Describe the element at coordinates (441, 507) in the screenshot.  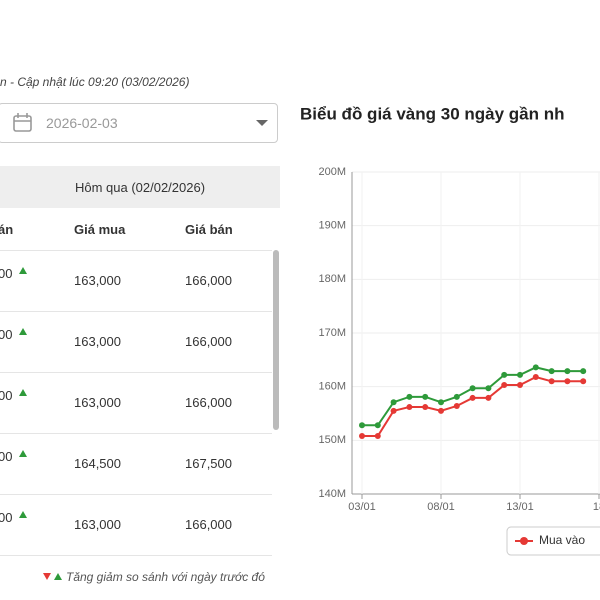
I see `x-tick-label: 08/01` at that location.